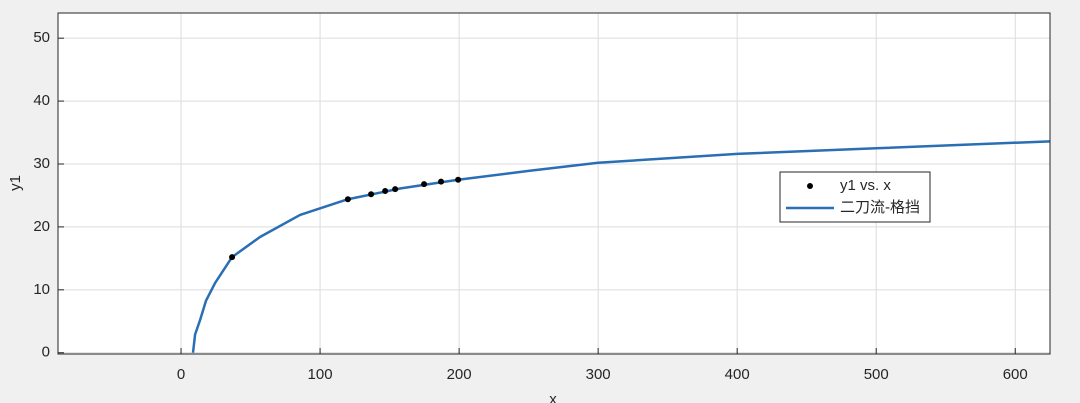 This screenshot has height=403, width=1080. What do you see at coordinates (181, 374) in the screenshot?
I see `x-tick-label: 0` at bounding box center [181, 374].